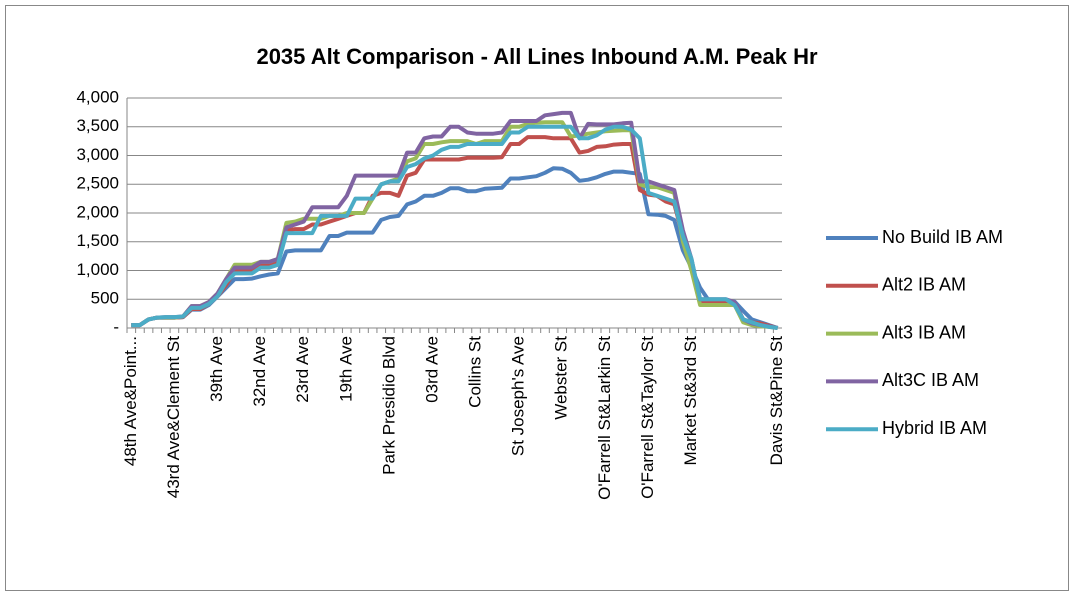  Describe the element at coordinates (97, 183) in the screenshot. I see `y-tick-label: 2,500` at that location.